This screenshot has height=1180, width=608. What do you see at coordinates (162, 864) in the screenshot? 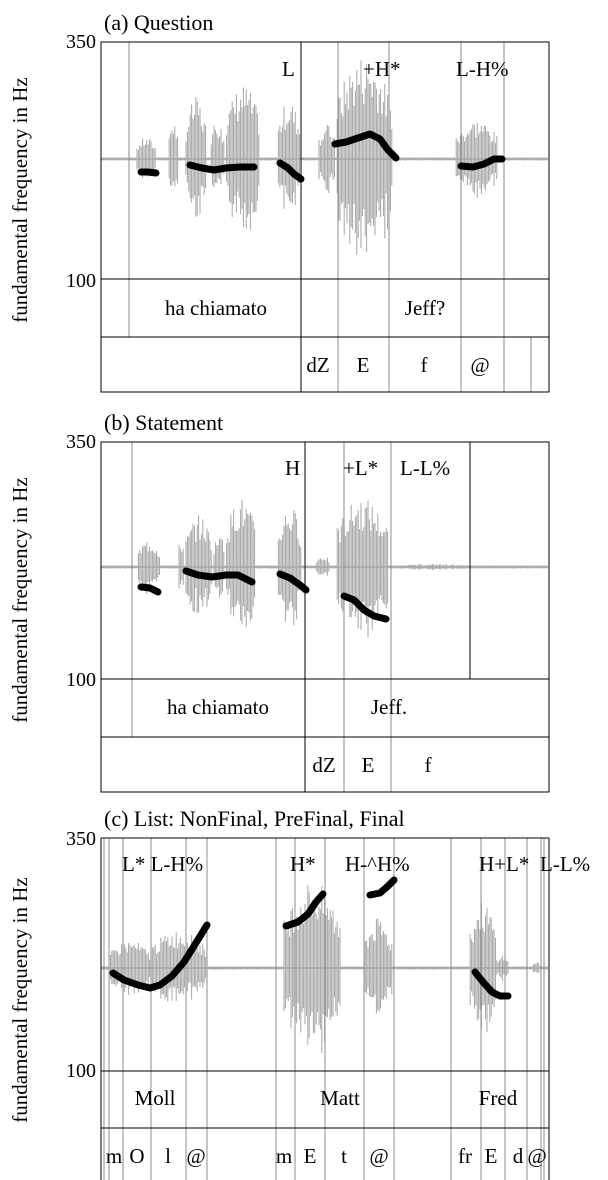
I see `panel-c-tone-1: L* L-H%` at bounding box center [162, 864].